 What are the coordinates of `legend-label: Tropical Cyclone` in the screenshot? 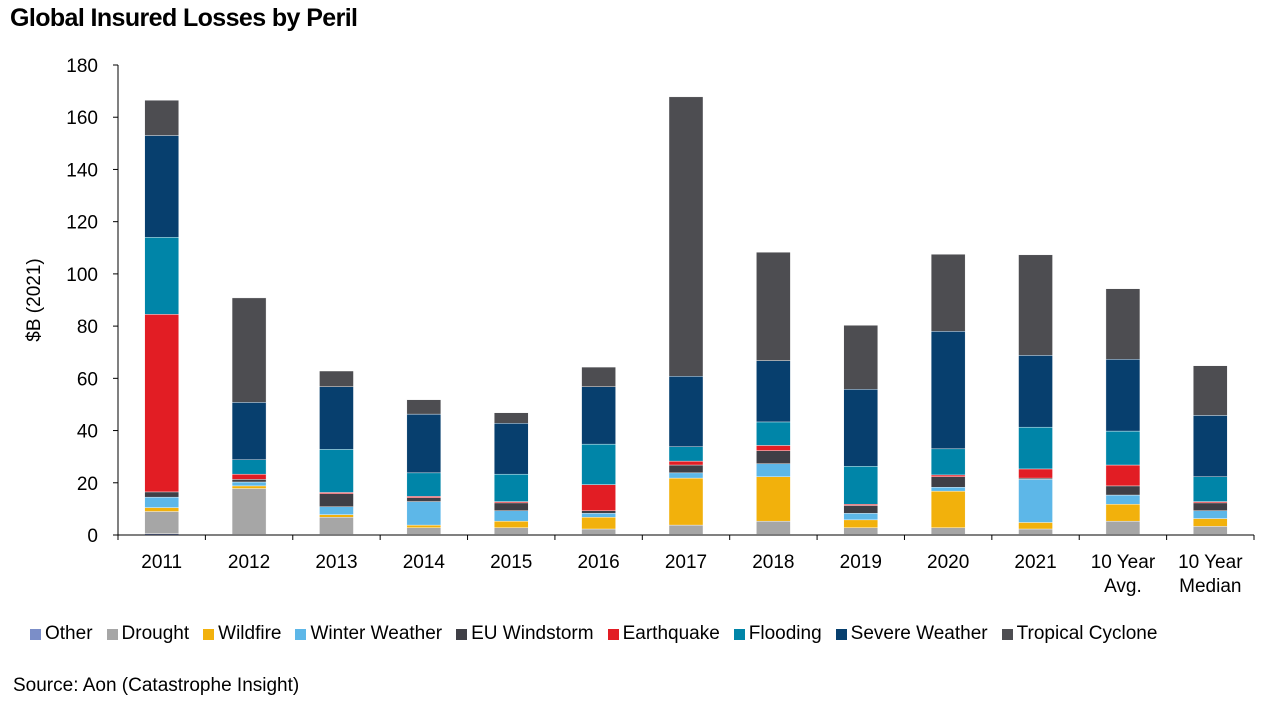 It's located at (1087, 633).